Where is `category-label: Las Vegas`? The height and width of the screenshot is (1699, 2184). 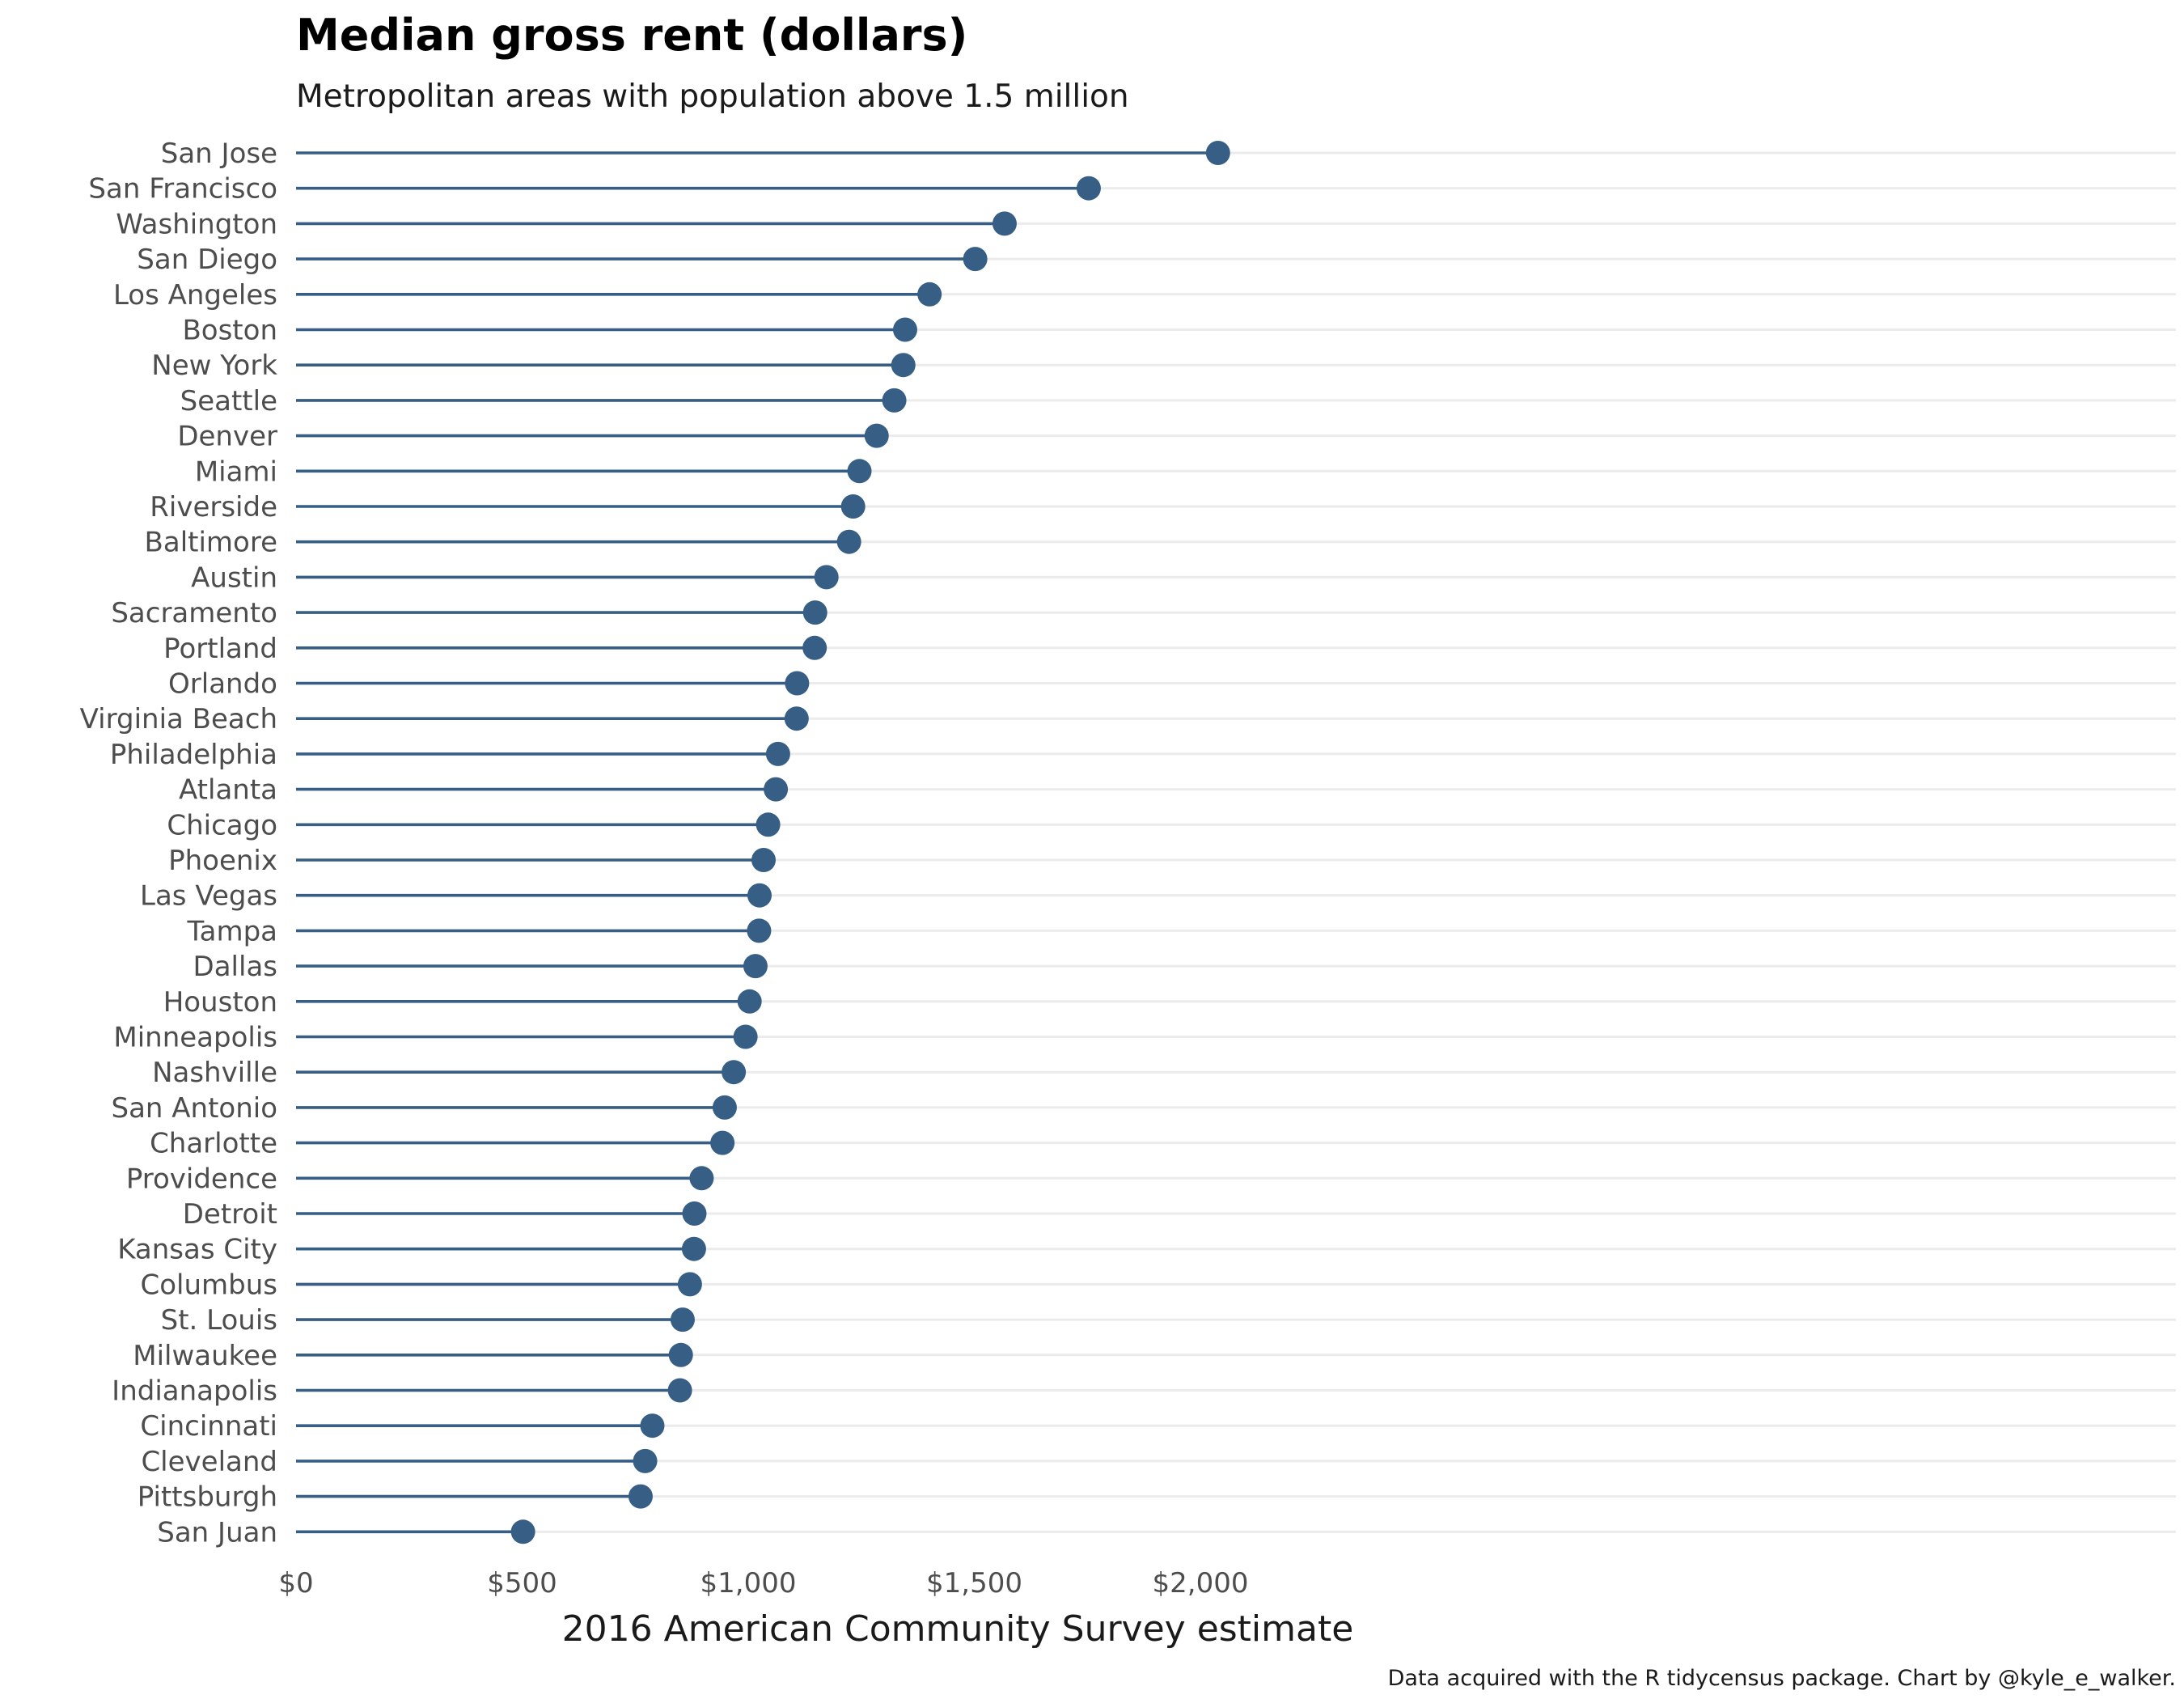
category-label: Las Vegas is located at coordinates (208, 897).